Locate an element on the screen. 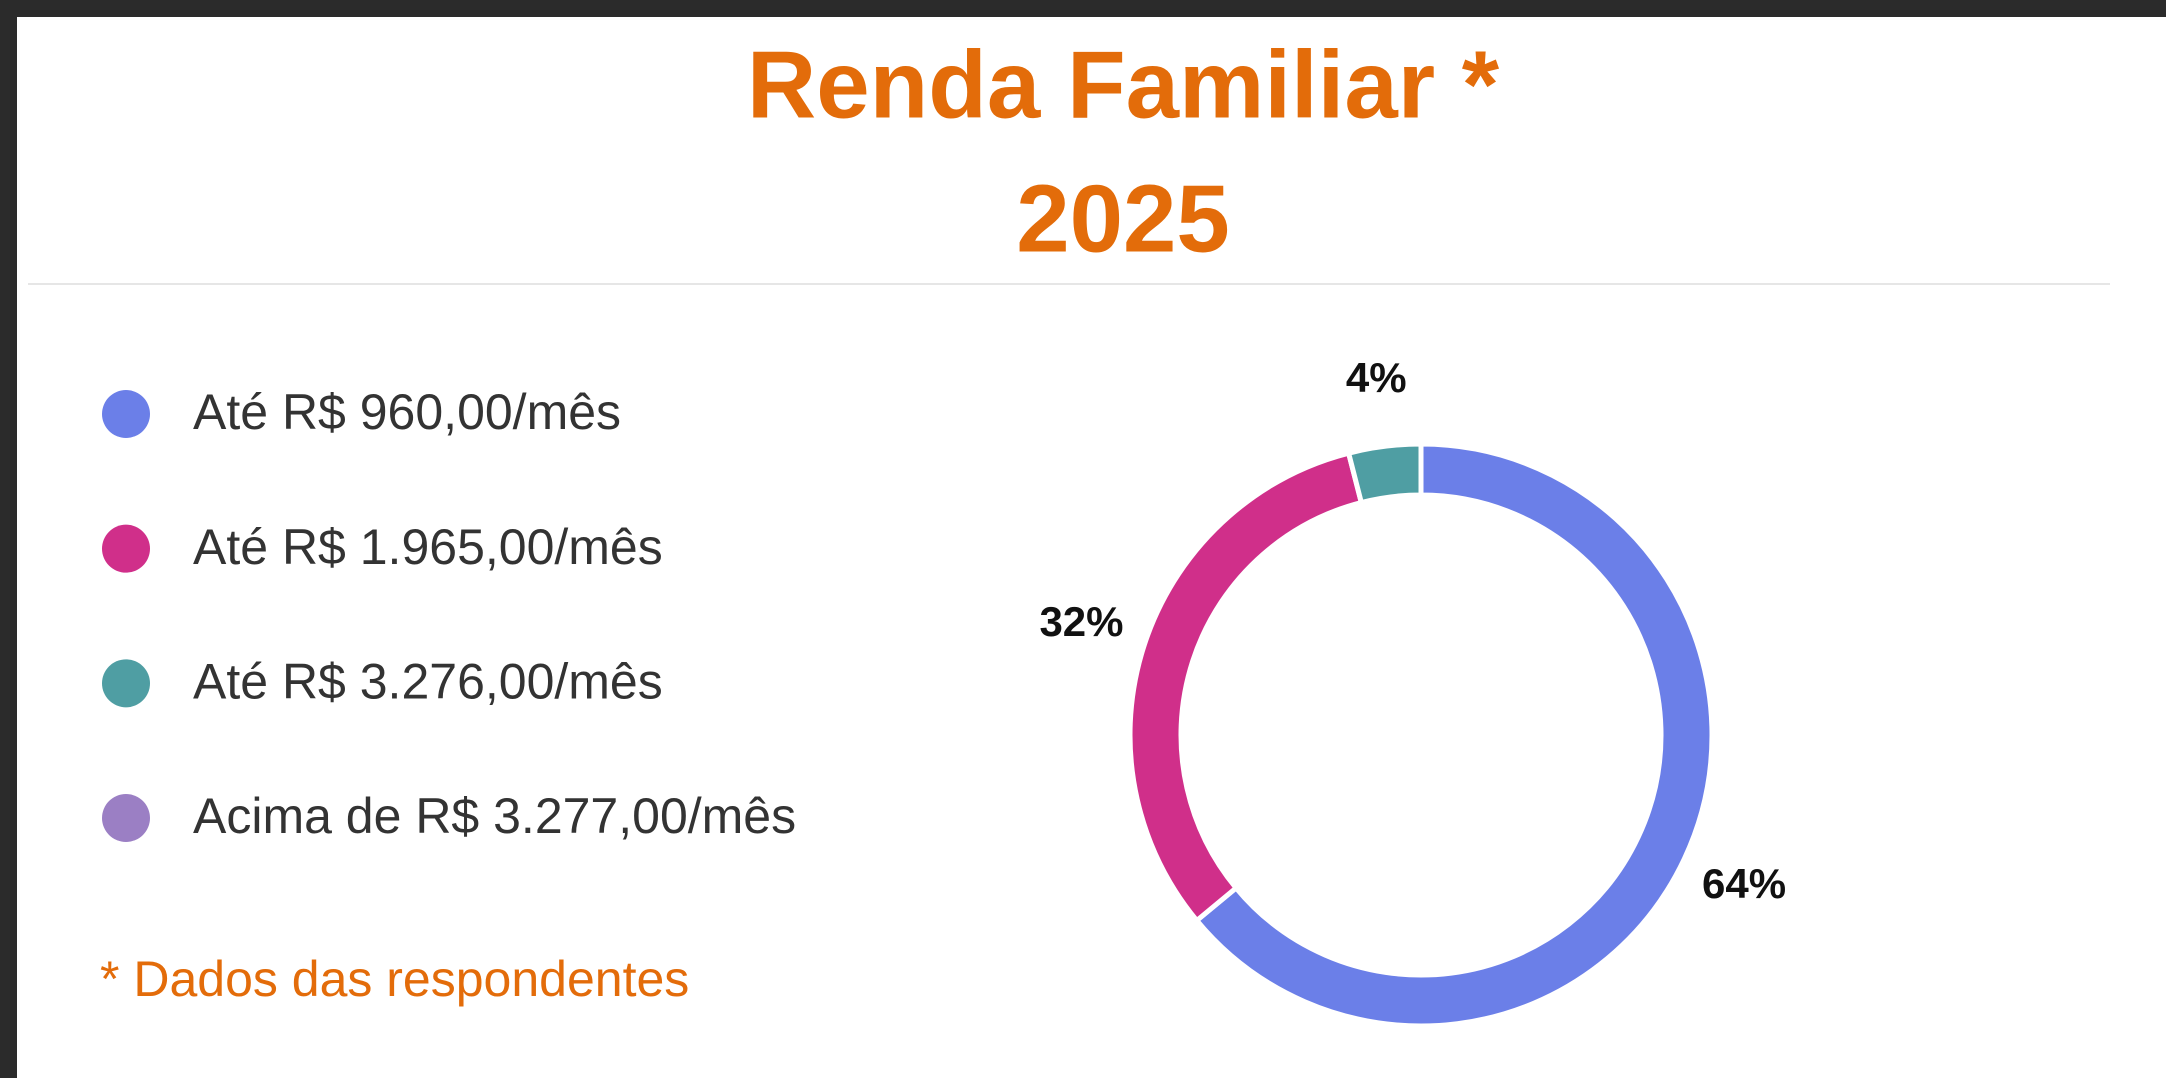 This screenshot has width=2166, height=1078. data-label: 4% is located at coordinates (1376, 377).